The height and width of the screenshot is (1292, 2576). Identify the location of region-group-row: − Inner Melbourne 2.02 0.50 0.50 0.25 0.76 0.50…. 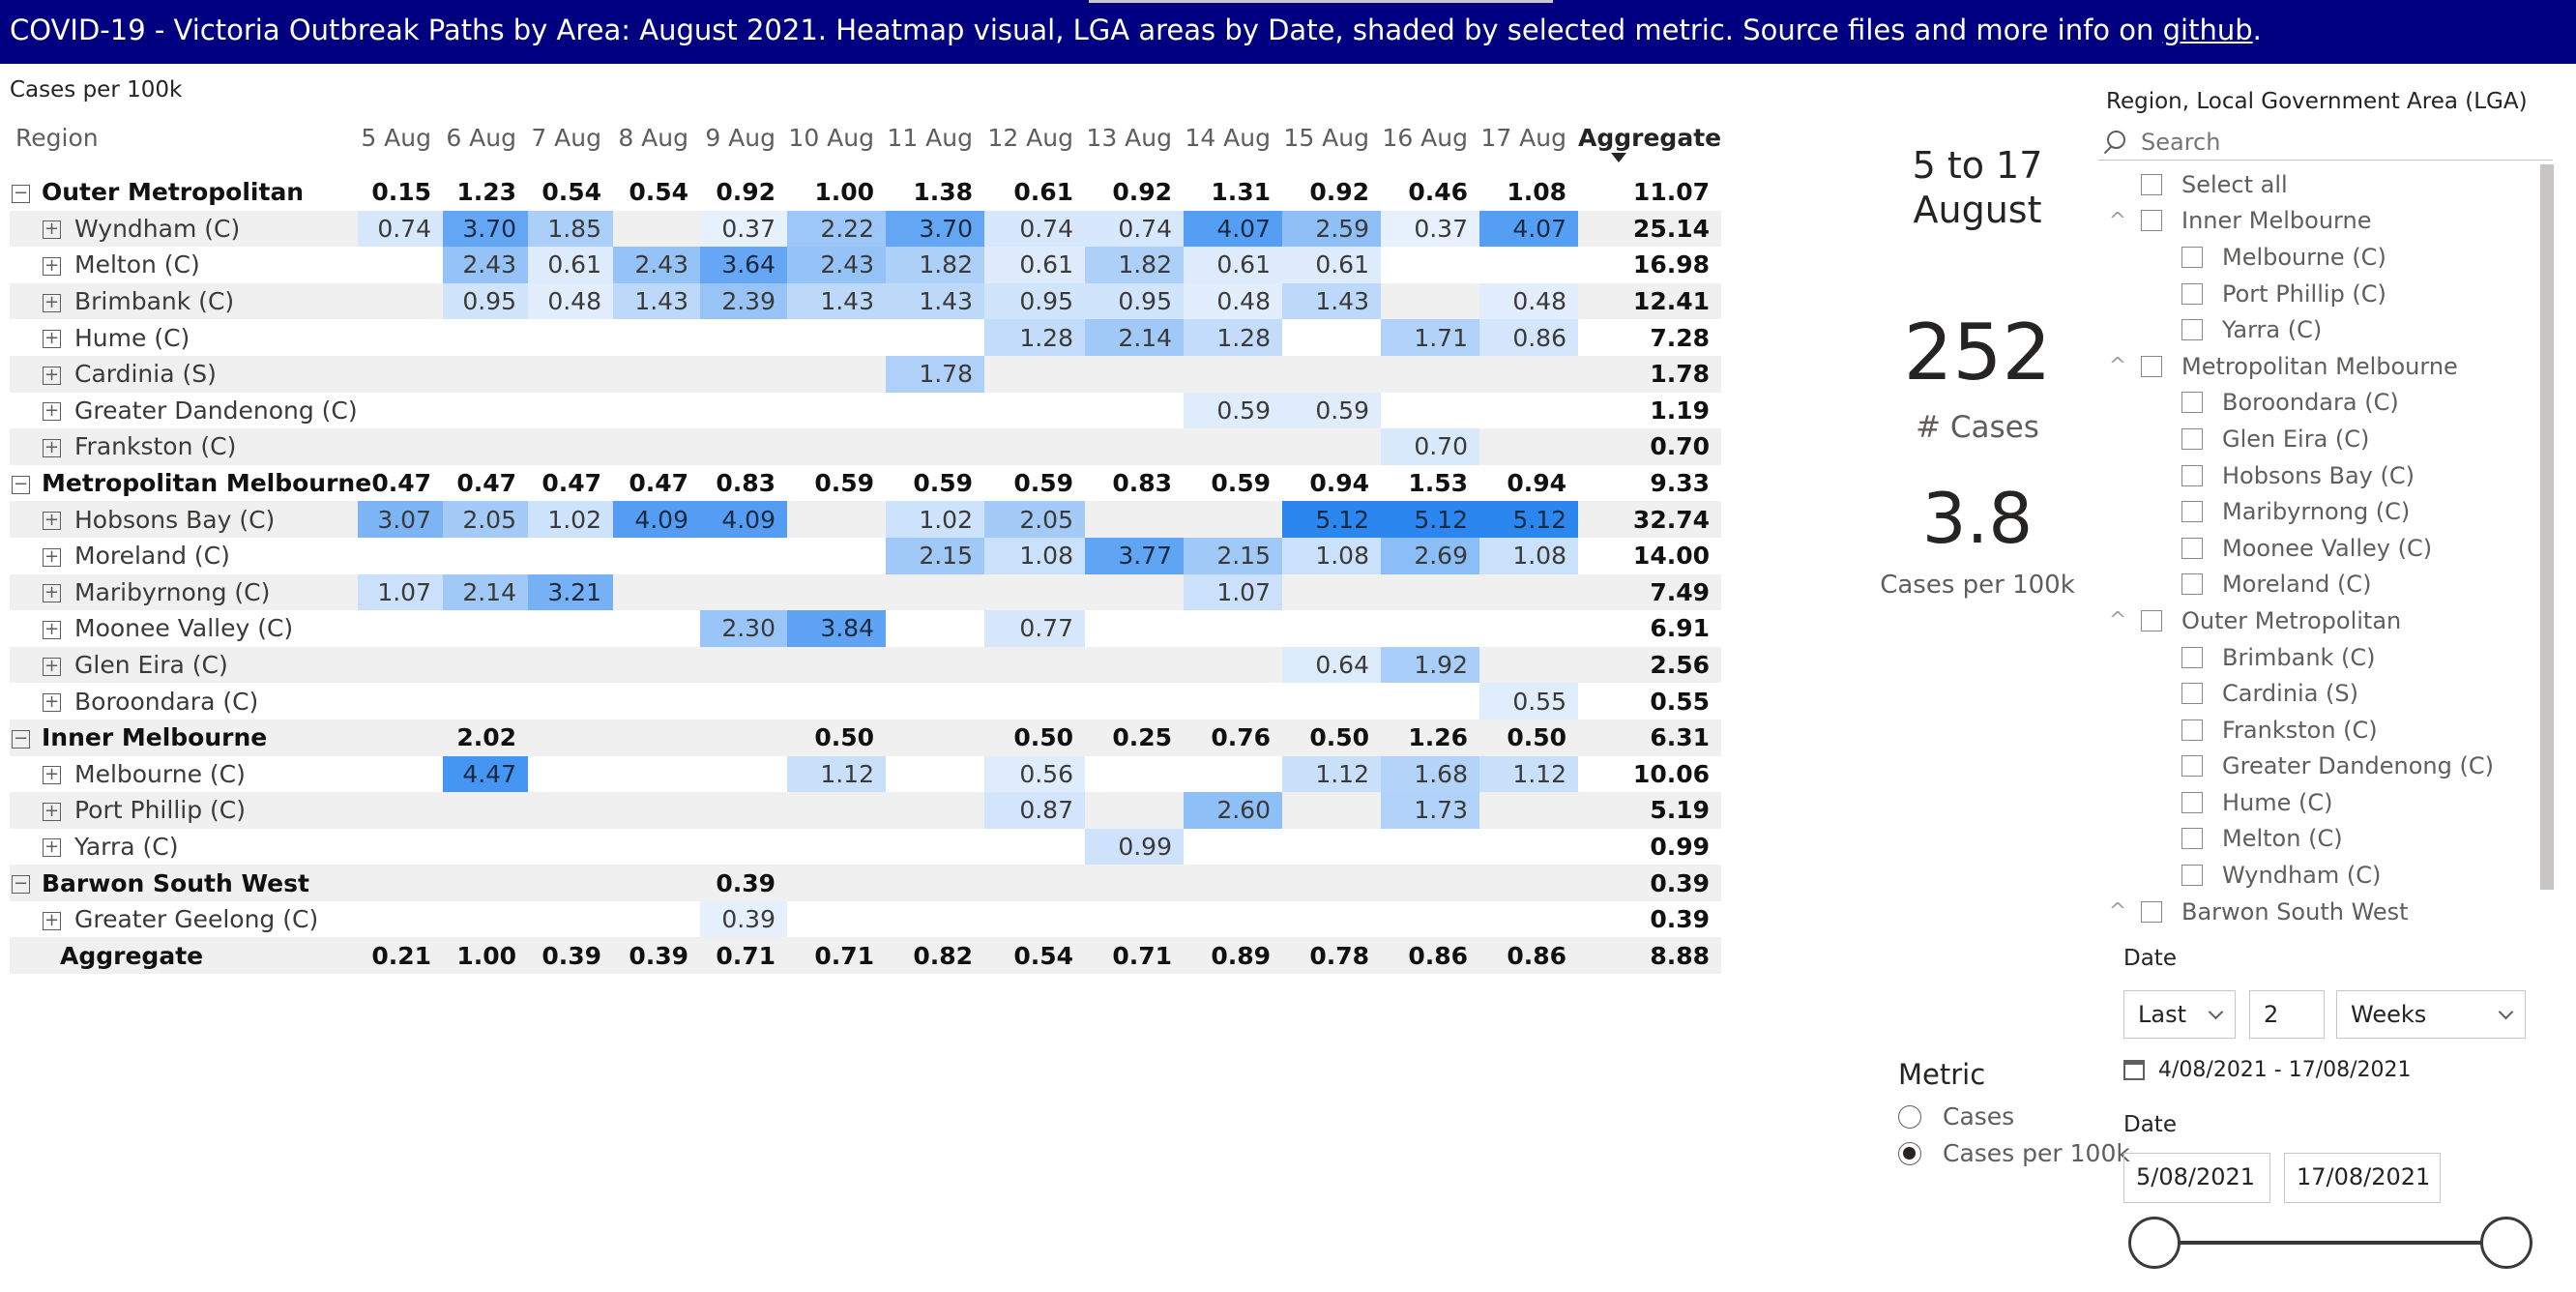
(865, 737).